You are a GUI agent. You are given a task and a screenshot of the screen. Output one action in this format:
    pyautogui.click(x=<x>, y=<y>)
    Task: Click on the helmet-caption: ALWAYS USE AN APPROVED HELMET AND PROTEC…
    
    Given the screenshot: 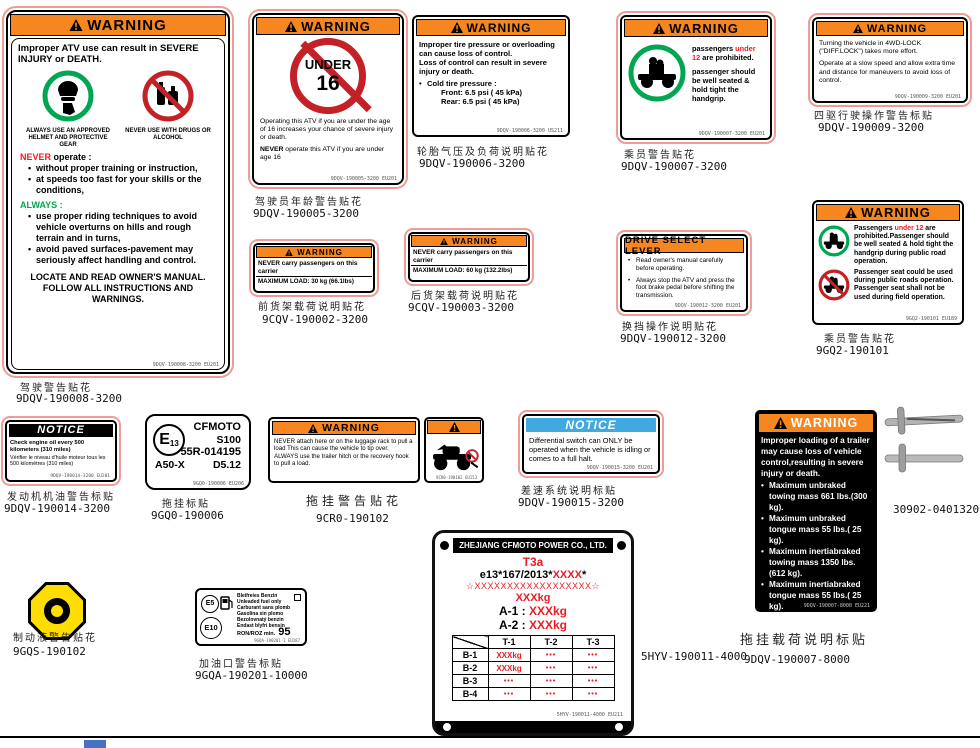 What is the action you would take?
    pyautogui.click(x=68, y=138)
    